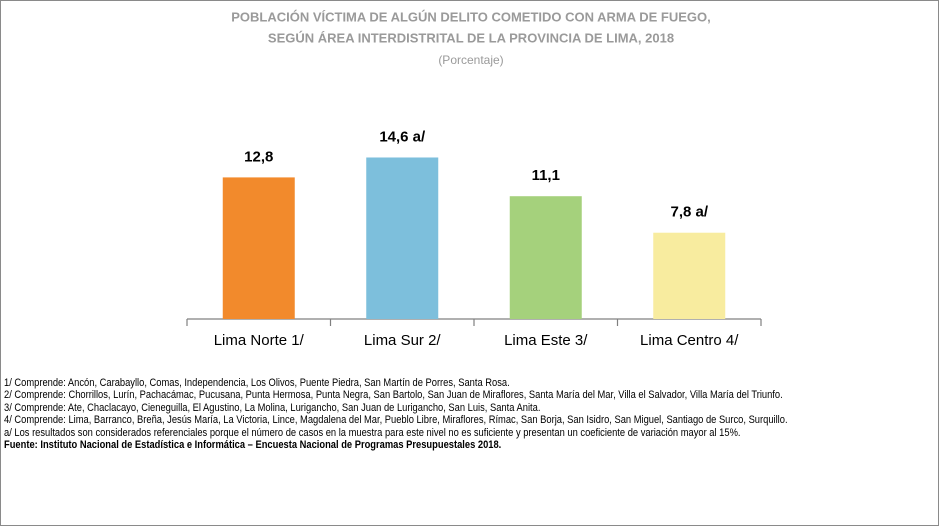  I want to click on x-tick-label: Lima Sur 2/, so click(403, 340).